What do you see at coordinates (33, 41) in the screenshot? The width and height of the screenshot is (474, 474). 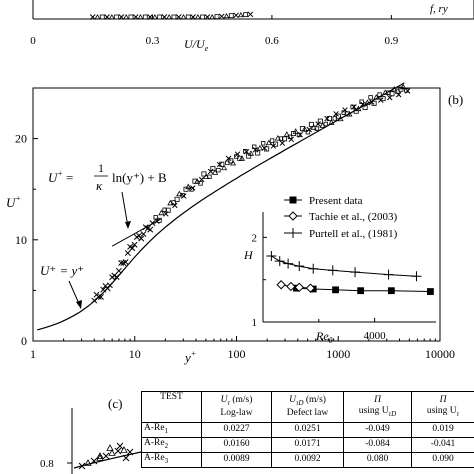 I see `panel-a-x-tick-label: 0` at bounding box center [33, 41].